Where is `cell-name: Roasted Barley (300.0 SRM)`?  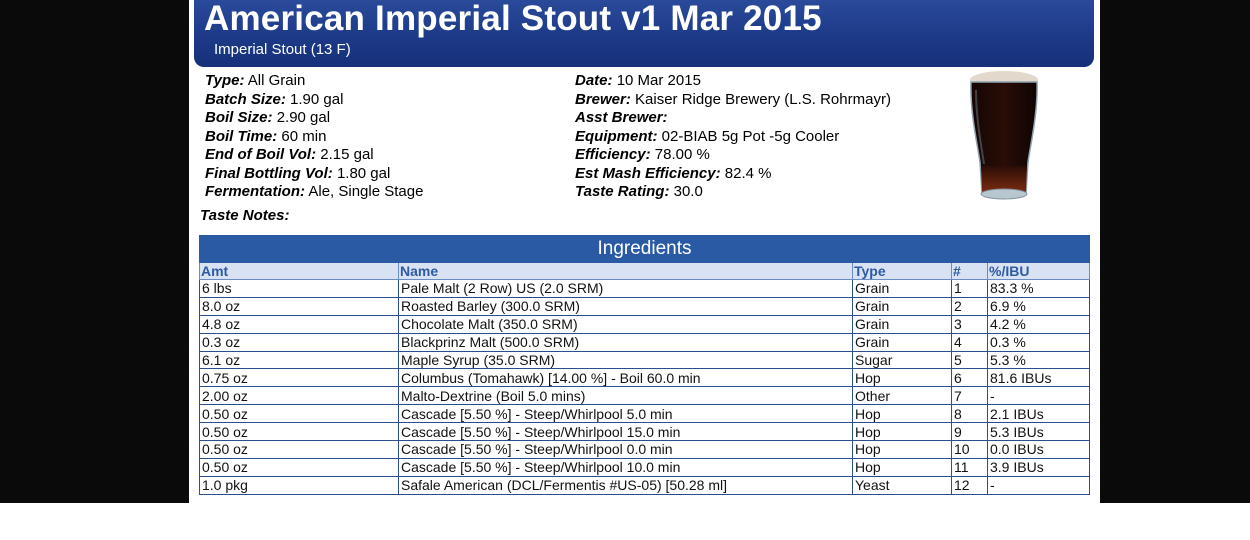 cell-name: Roasted Barley (300.0 SRM) is located at coordinates (625, 306).